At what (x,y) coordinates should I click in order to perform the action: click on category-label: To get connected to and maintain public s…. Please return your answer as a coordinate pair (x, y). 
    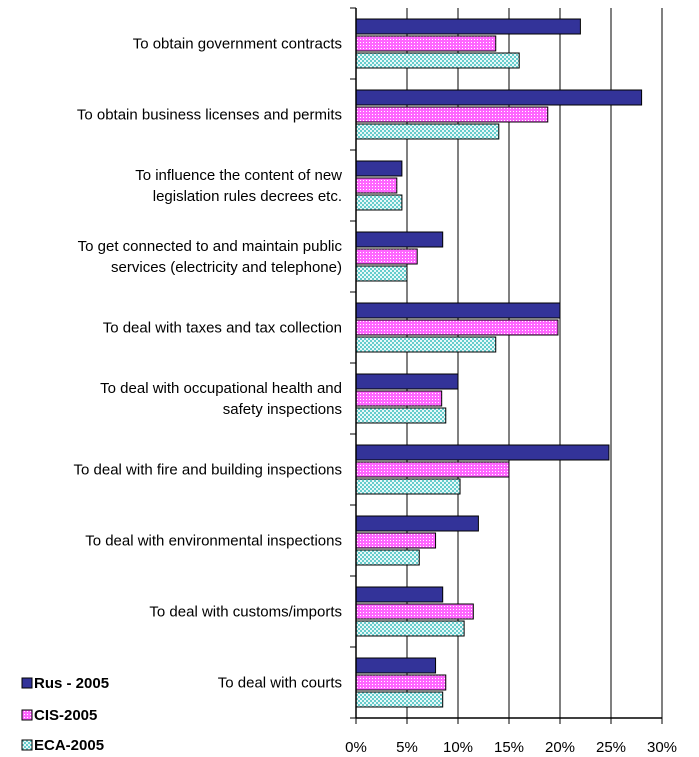
    Looking at the image, I should click on (210, 257).